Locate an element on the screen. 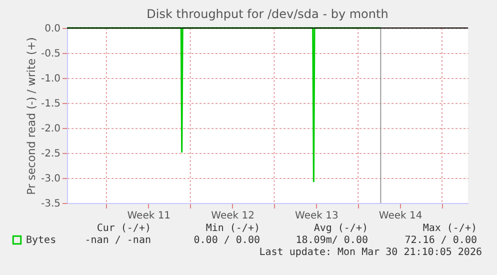  y-tick-label: -3.0 is located at coordinates (50, 179).